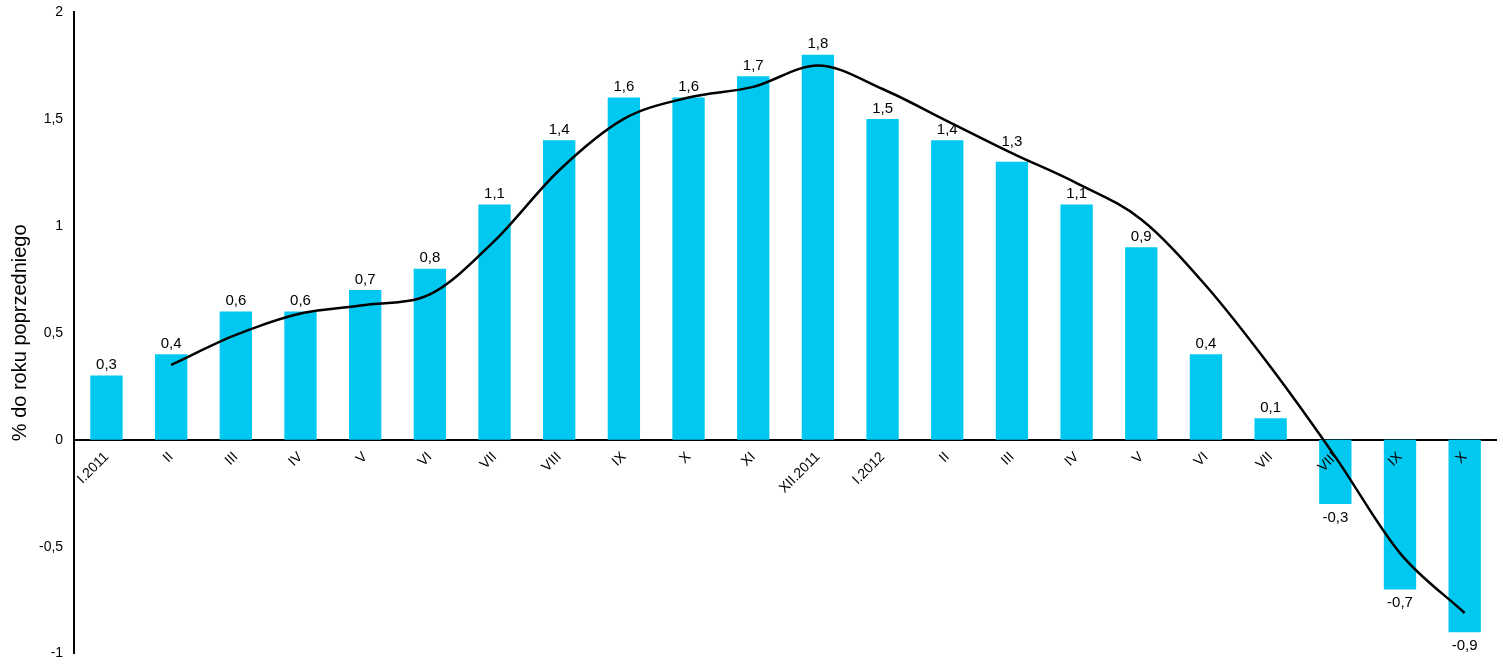 The image size is (1503, 665). What do you see at coordinates (551, 461) in the screenshot?
I see `x-tick-label: VIII` at bounding box center [551, 461].